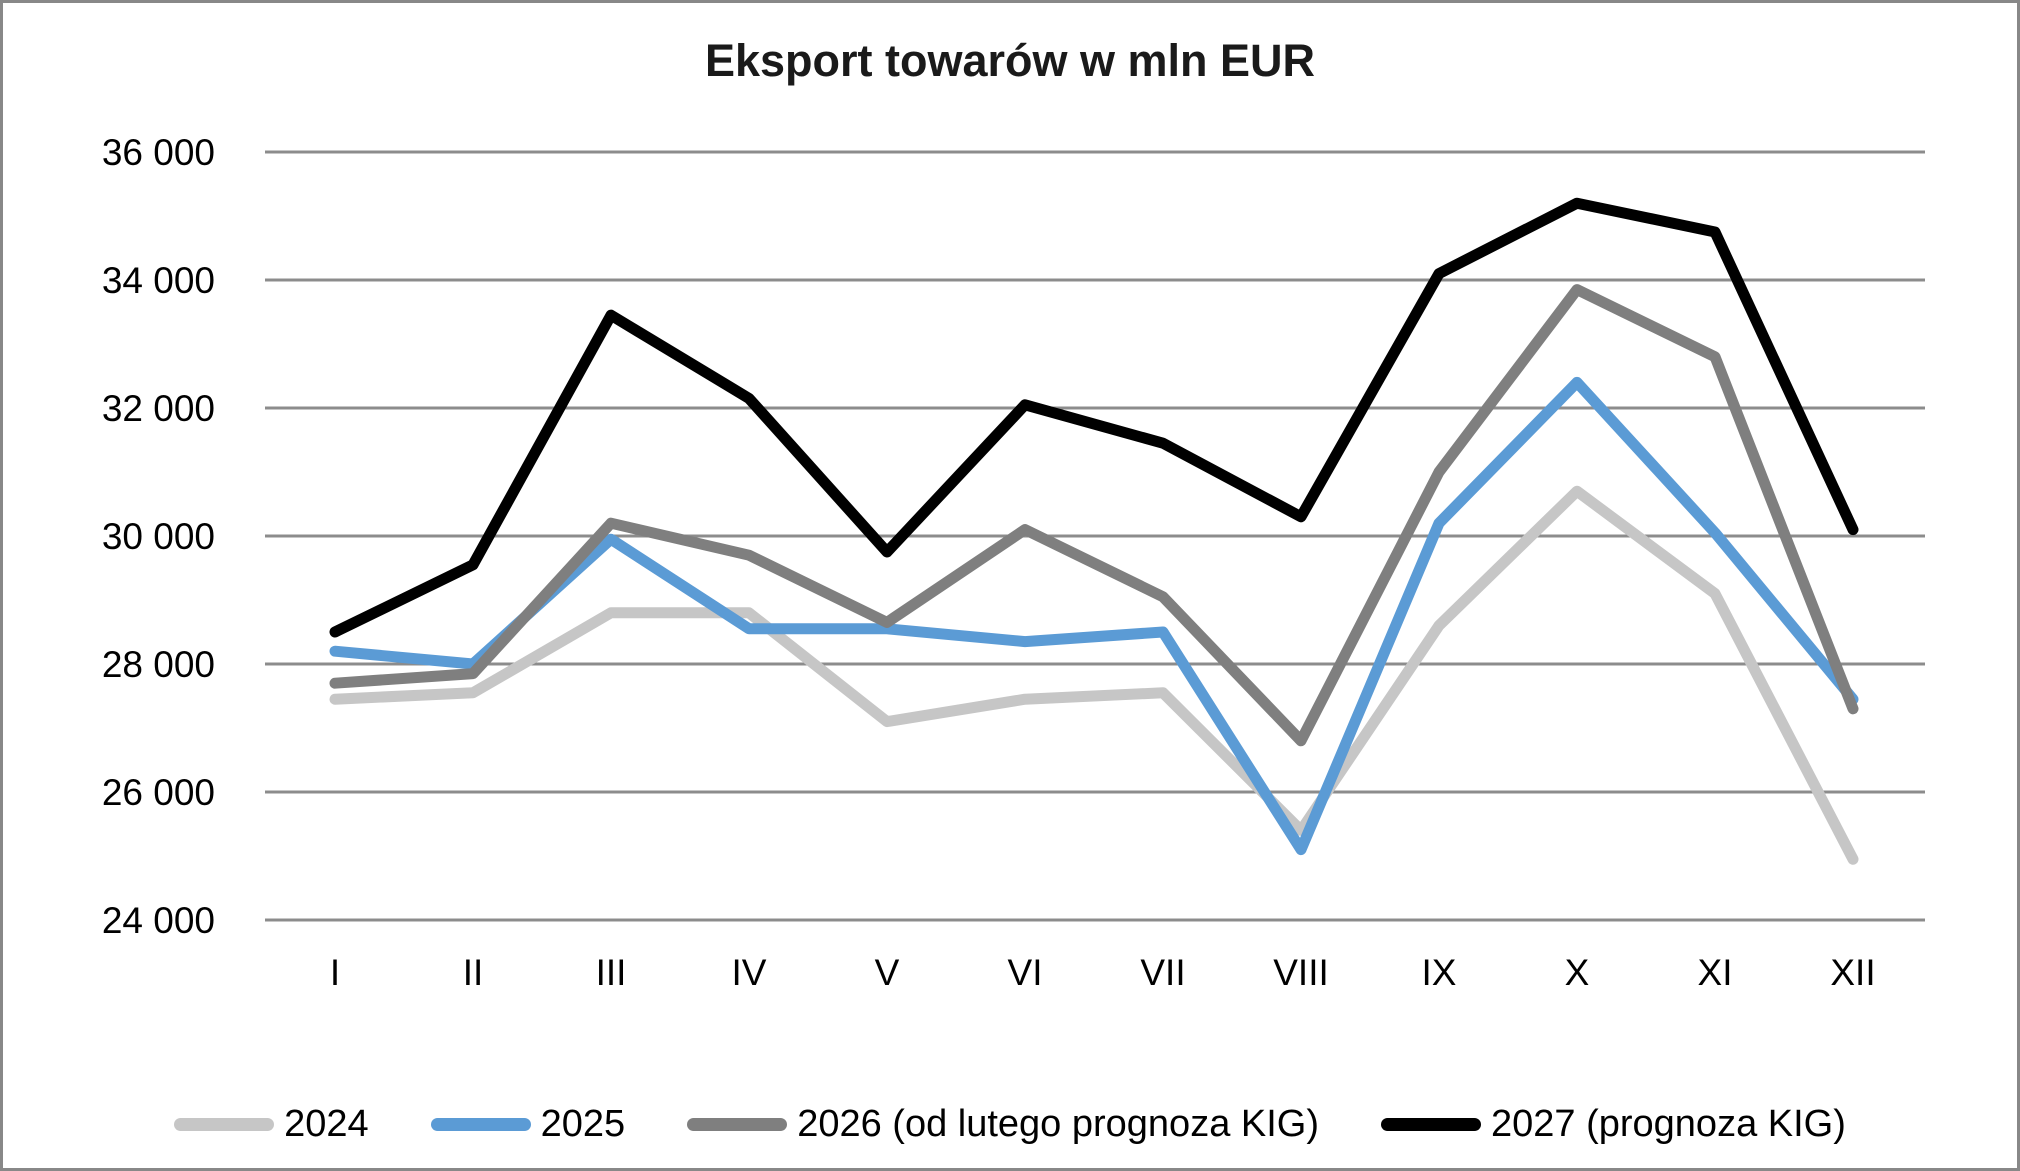 The height and width of the screenshot is (1171, 2020). What do you see at coordinates (335, 972) in the screenshot?
I see `x-axis-tick-label: I` at bounding box center [335, 972].